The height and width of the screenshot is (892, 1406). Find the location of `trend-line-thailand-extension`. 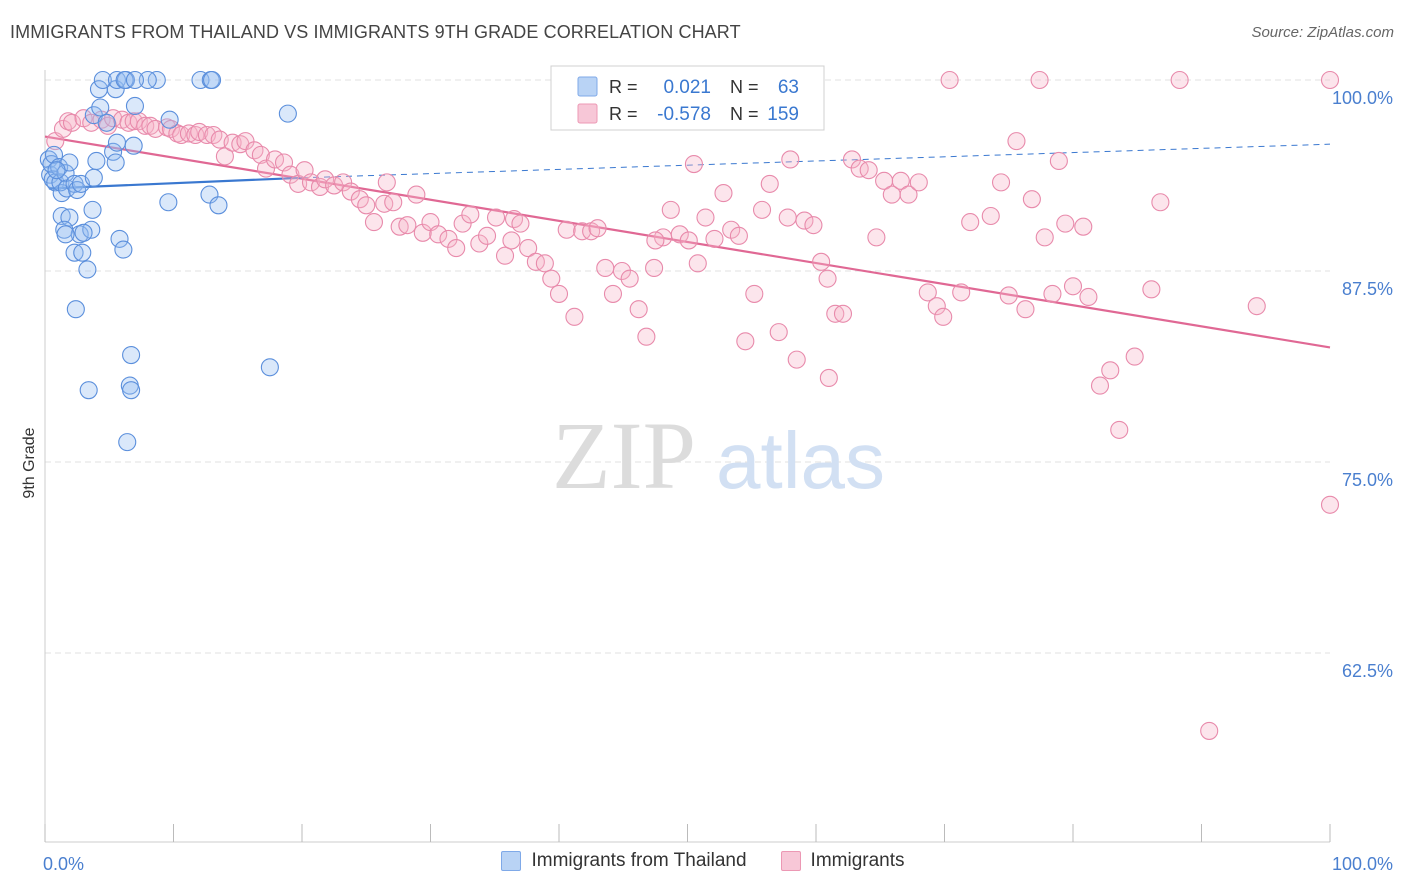

trend-line-thailand-extension is located at coordinates (816, 161).